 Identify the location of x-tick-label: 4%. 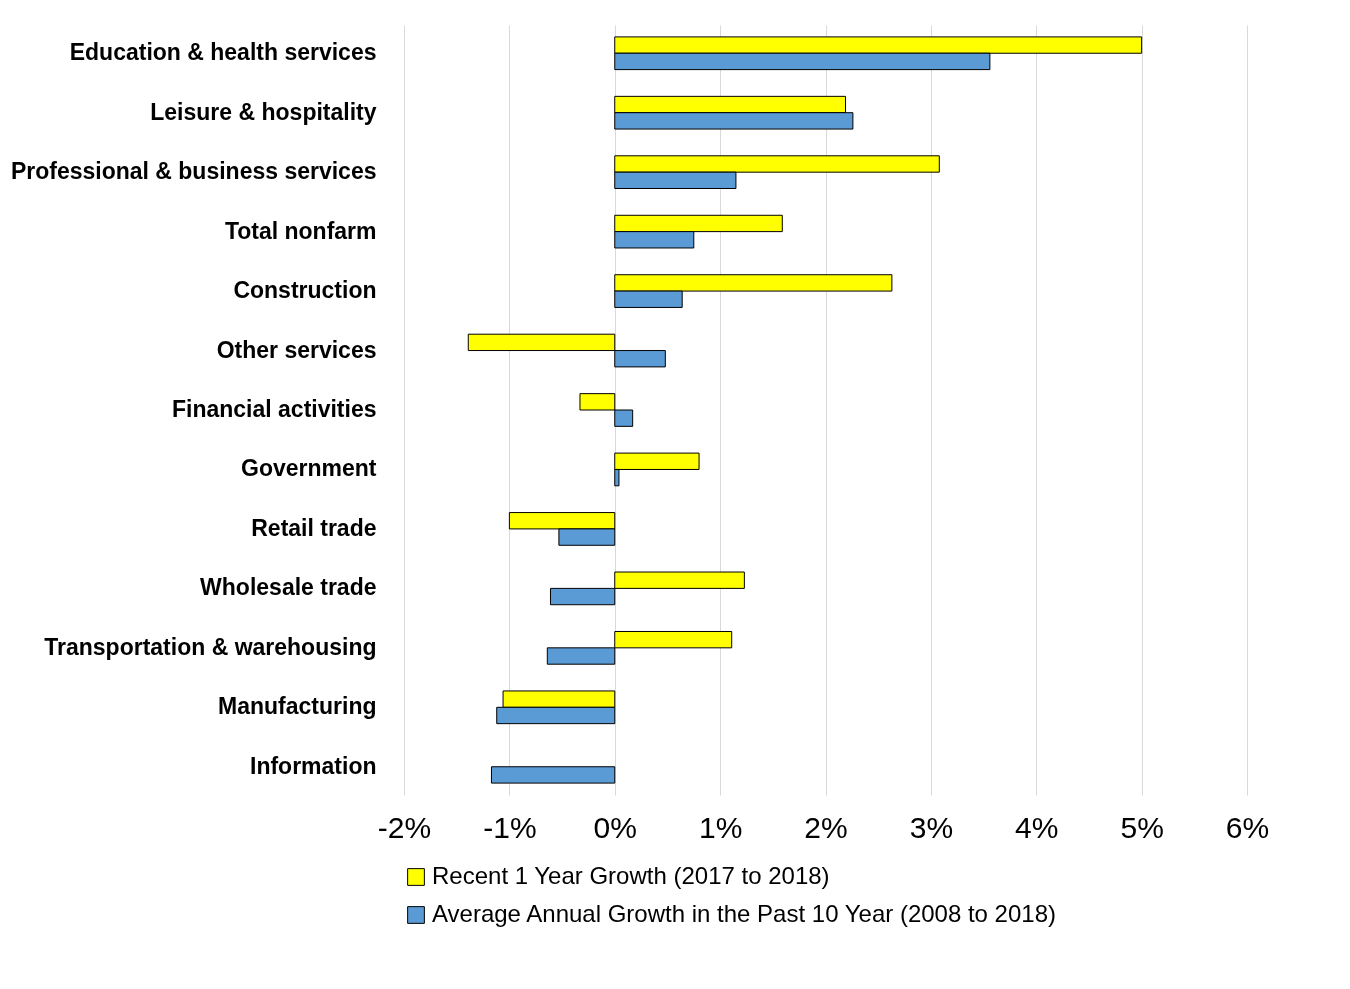
(1037, 827).